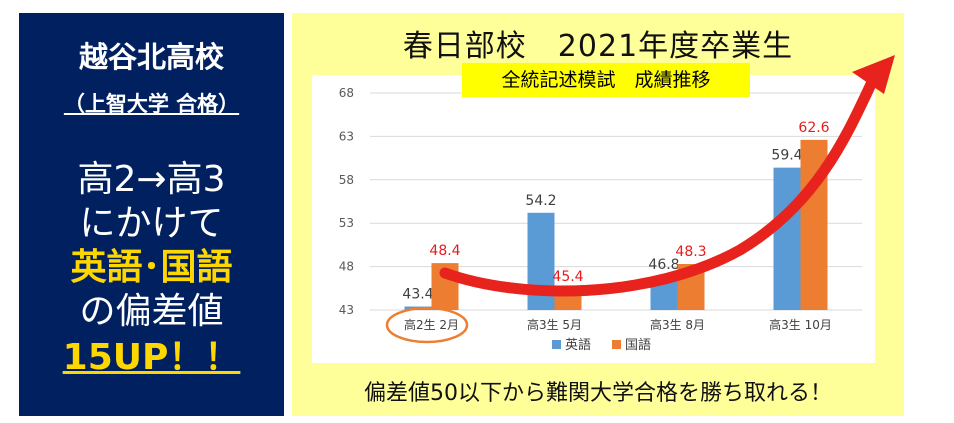 This screenshot has width=954, height=423. What do you see at coordinates (567, 277) in the screenshot?
I see `data-label: 45.4` at bounding box center [567, 277].